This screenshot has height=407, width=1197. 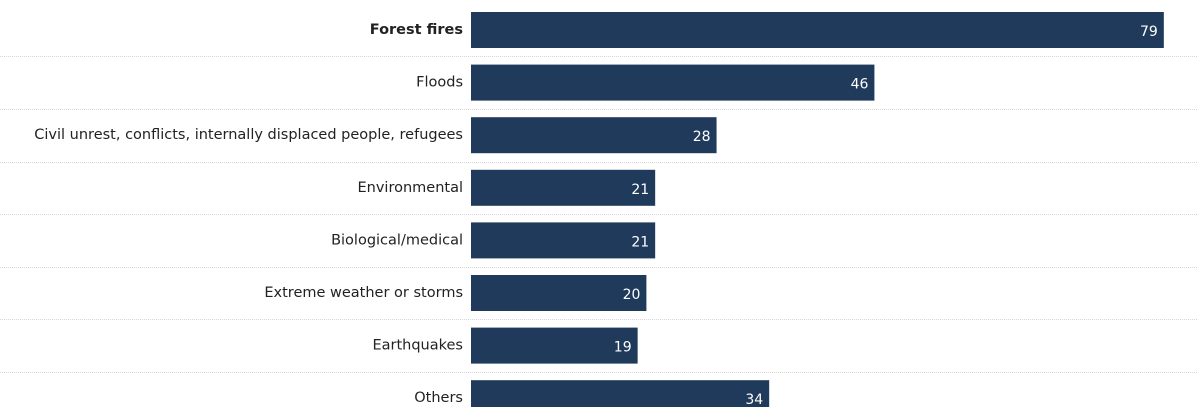 I want to click on bar-biological-medical, so click(x=563, y=240).